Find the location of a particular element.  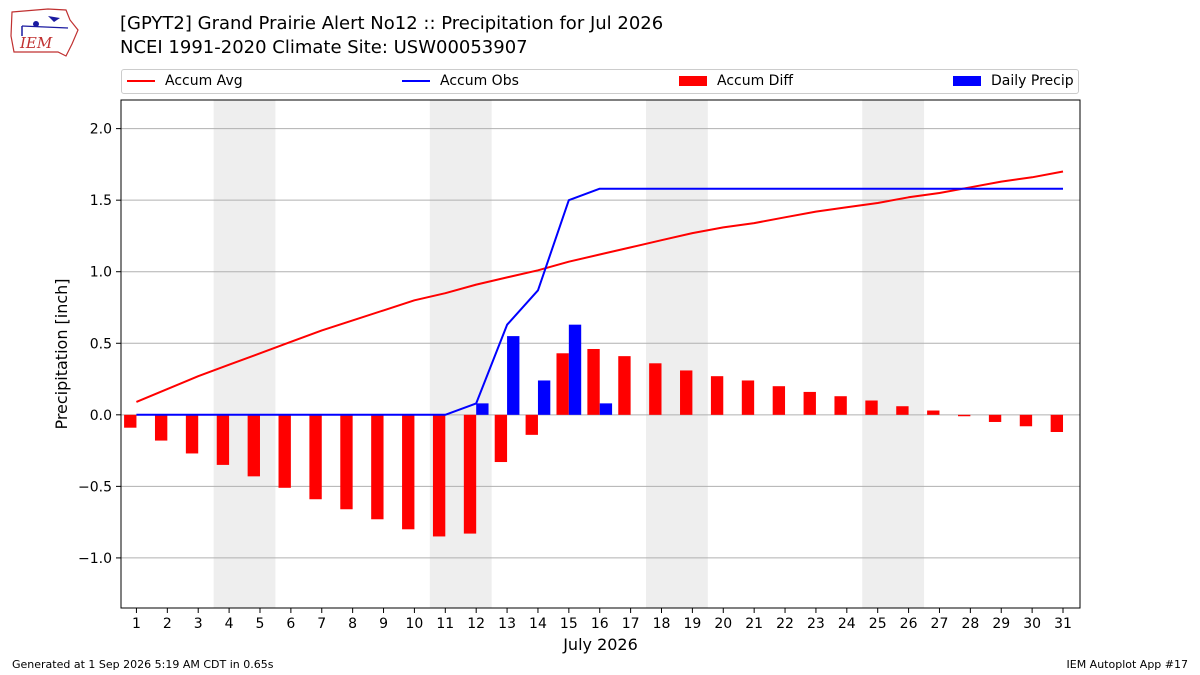

legend-entry-accum-diff: Accum Diff is located at coordinates (736, 81).